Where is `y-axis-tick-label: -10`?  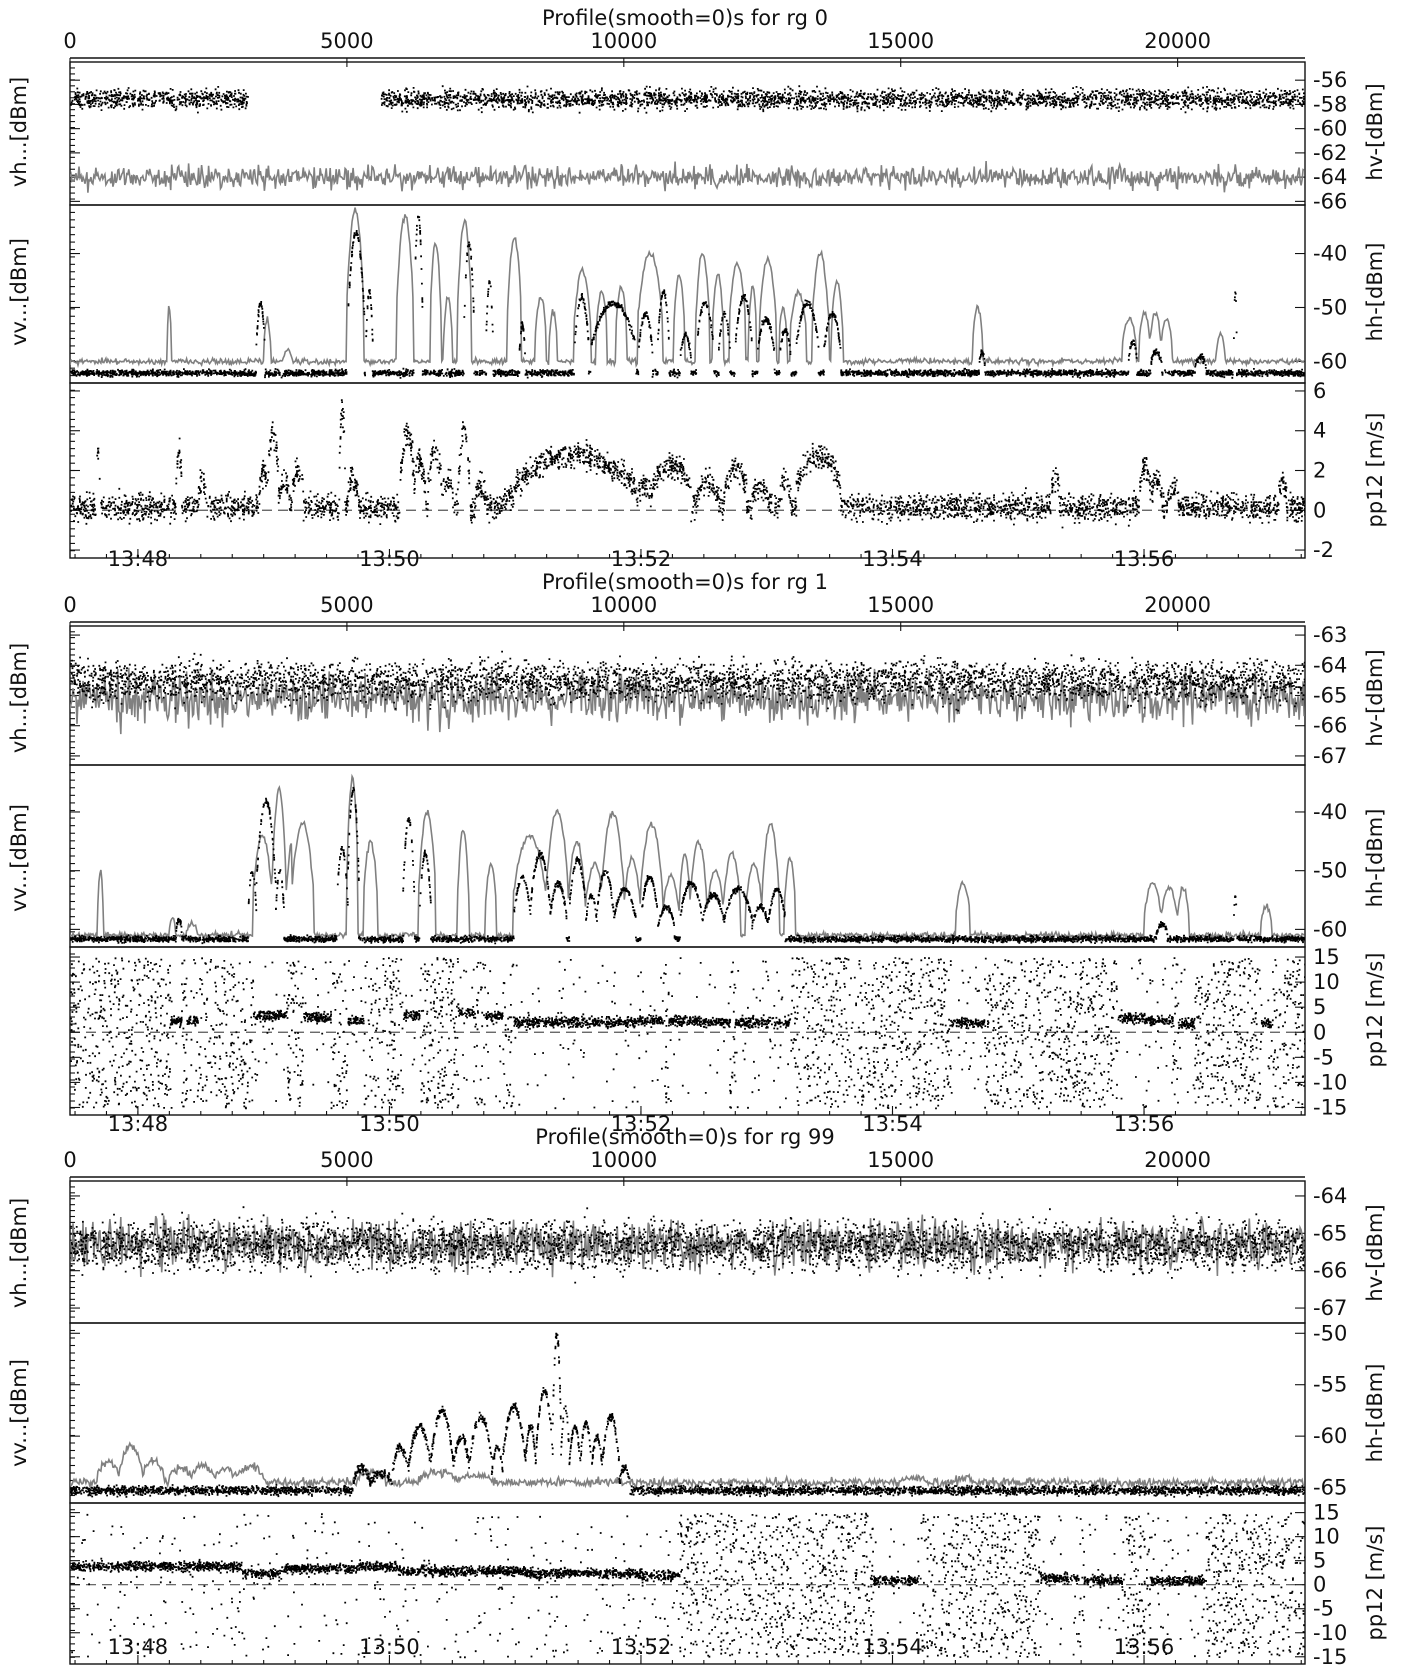 y-axis-tick-label: -10 is located at coordinates (1330, 1082).